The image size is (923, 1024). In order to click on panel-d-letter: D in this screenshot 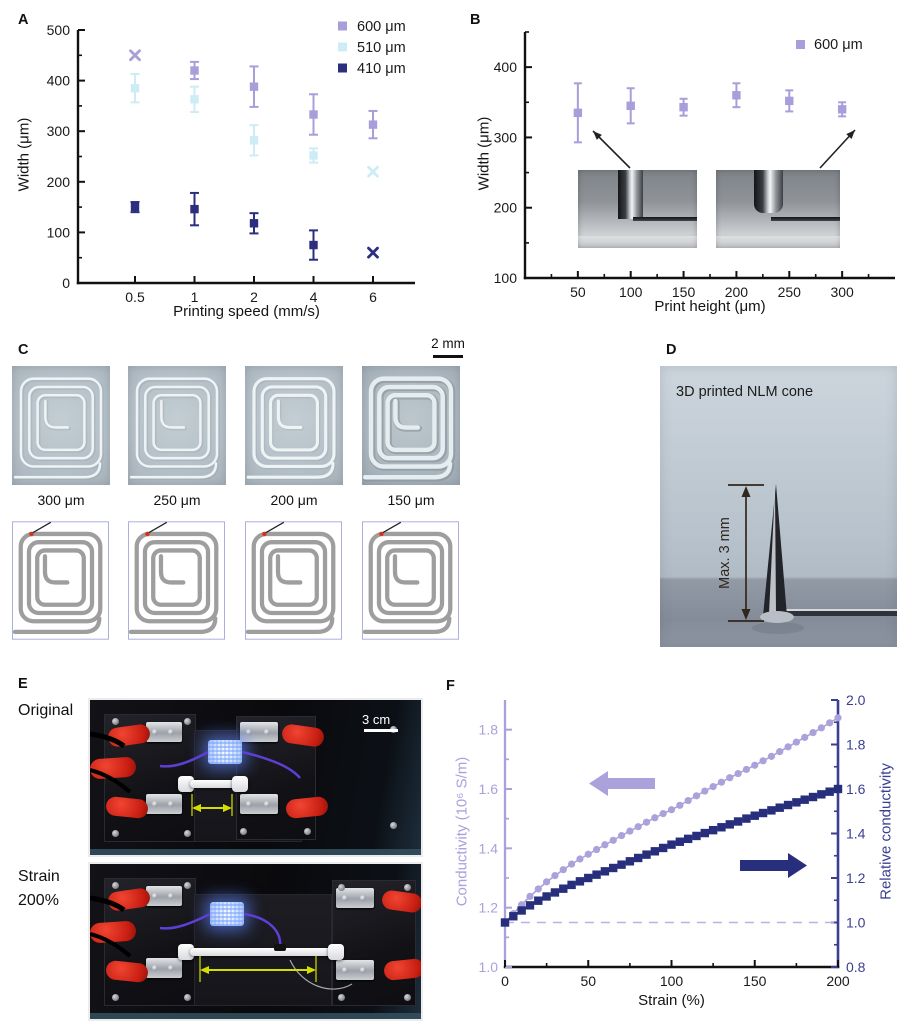, I will do `click(671, 350)`.